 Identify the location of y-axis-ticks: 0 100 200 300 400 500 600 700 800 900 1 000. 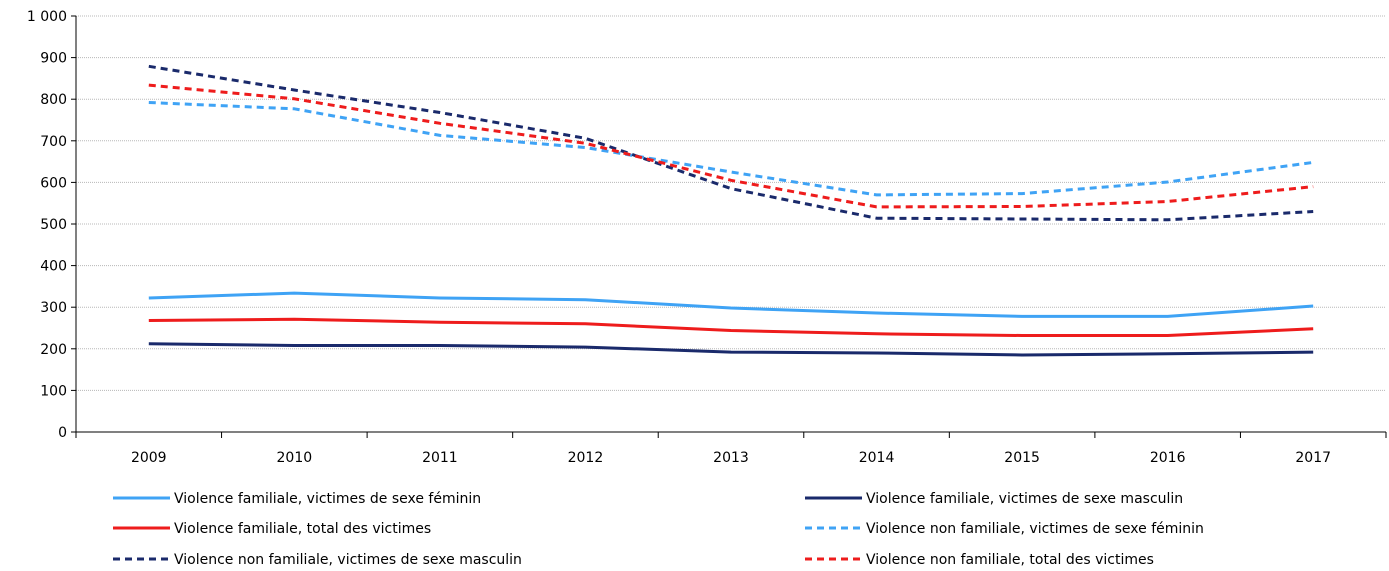
(51, 225).